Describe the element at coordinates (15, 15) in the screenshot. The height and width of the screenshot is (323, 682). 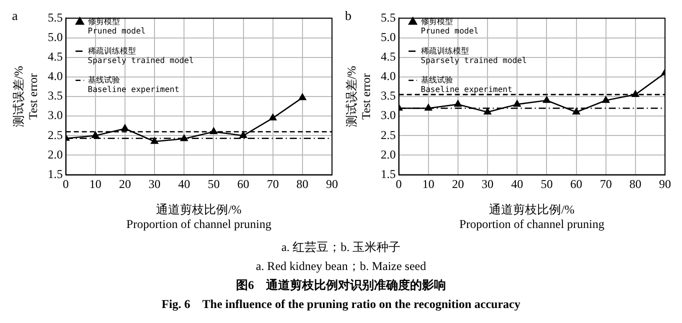
I see `chart-title: a` at that location.